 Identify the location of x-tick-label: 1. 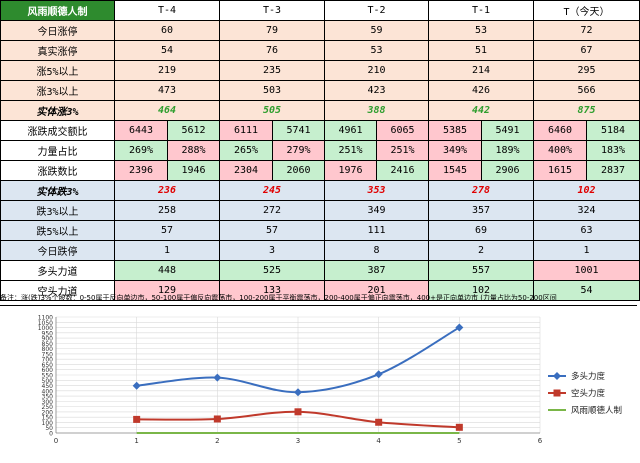
(136, 441).